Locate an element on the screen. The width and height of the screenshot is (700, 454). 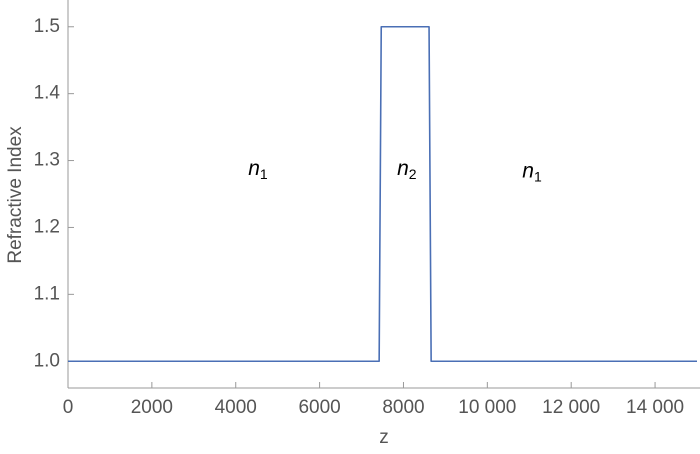
x-tick-label: 14 000 is located at coordinates (655, 407).